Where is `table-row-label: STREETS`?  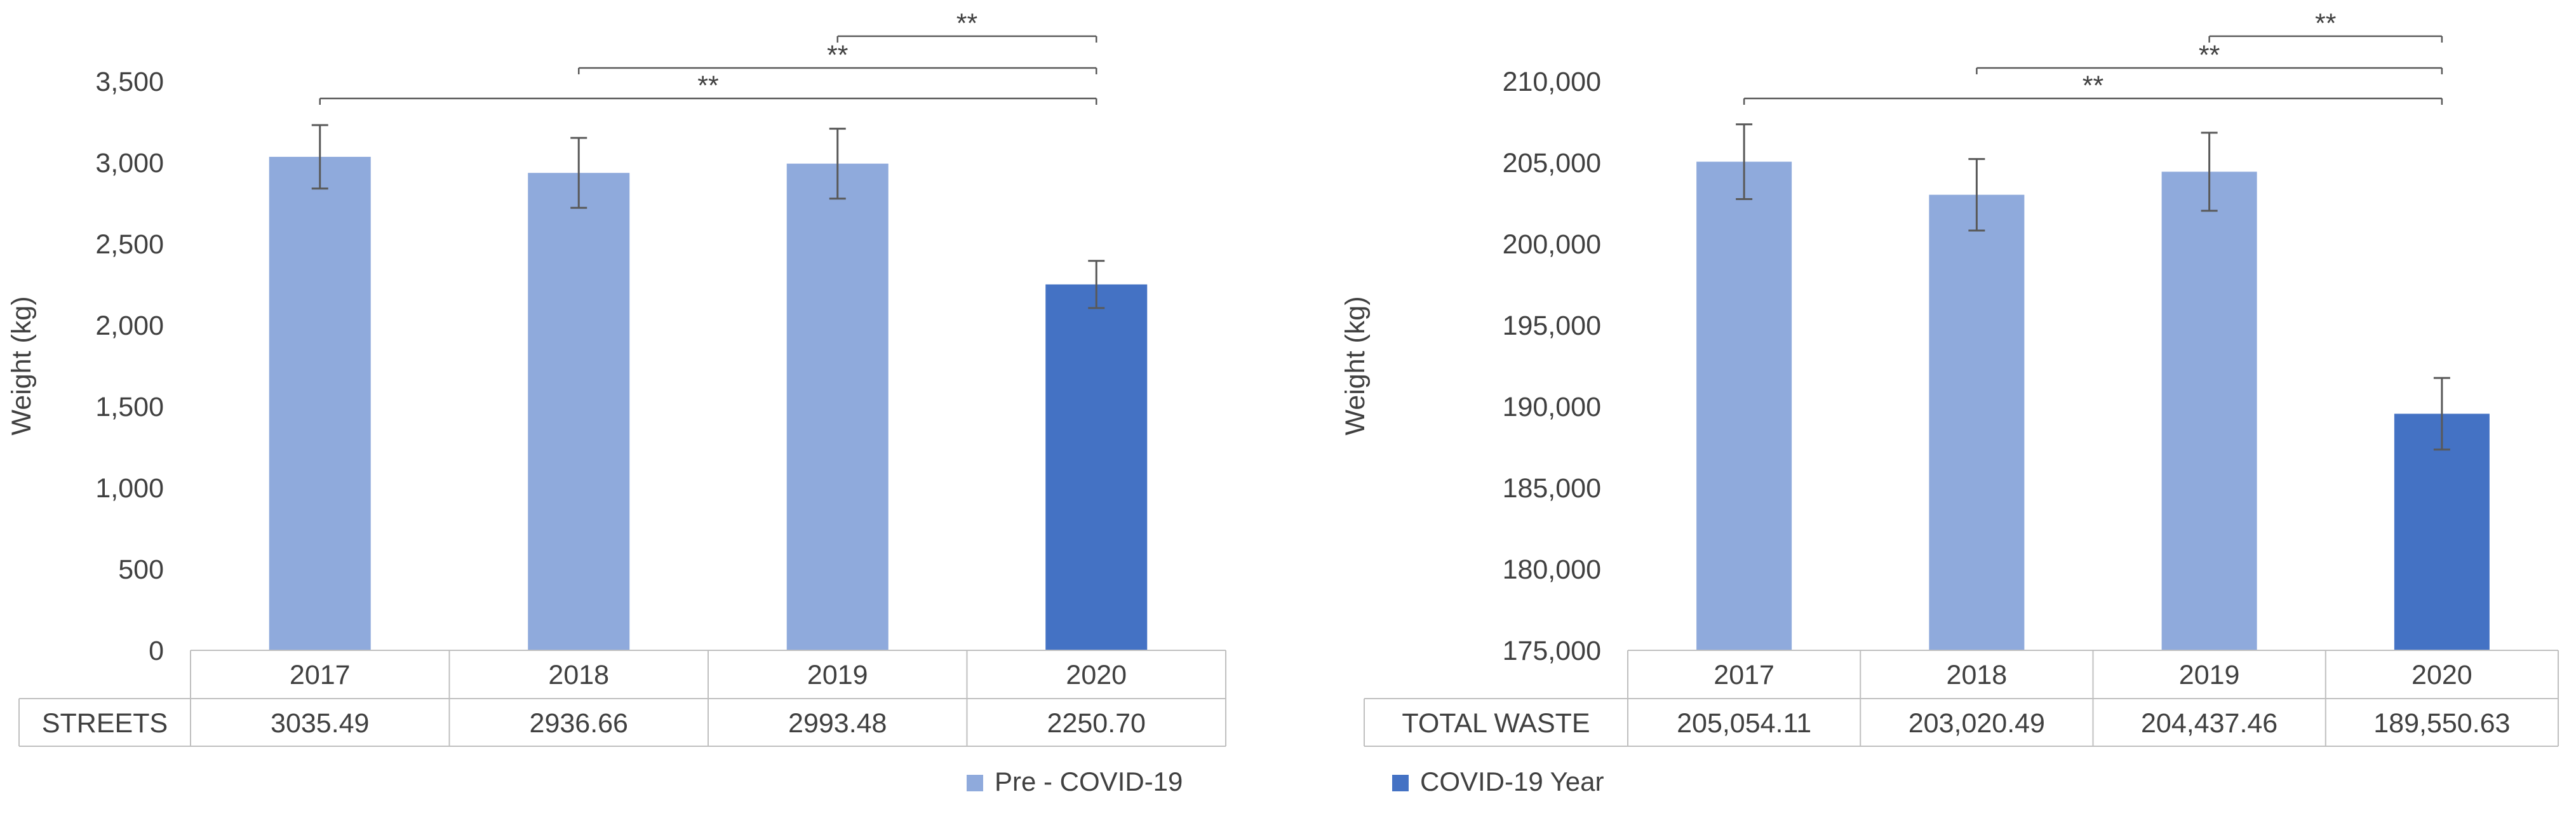
table-row-label: STREETS is located at coordinates (105, 723).